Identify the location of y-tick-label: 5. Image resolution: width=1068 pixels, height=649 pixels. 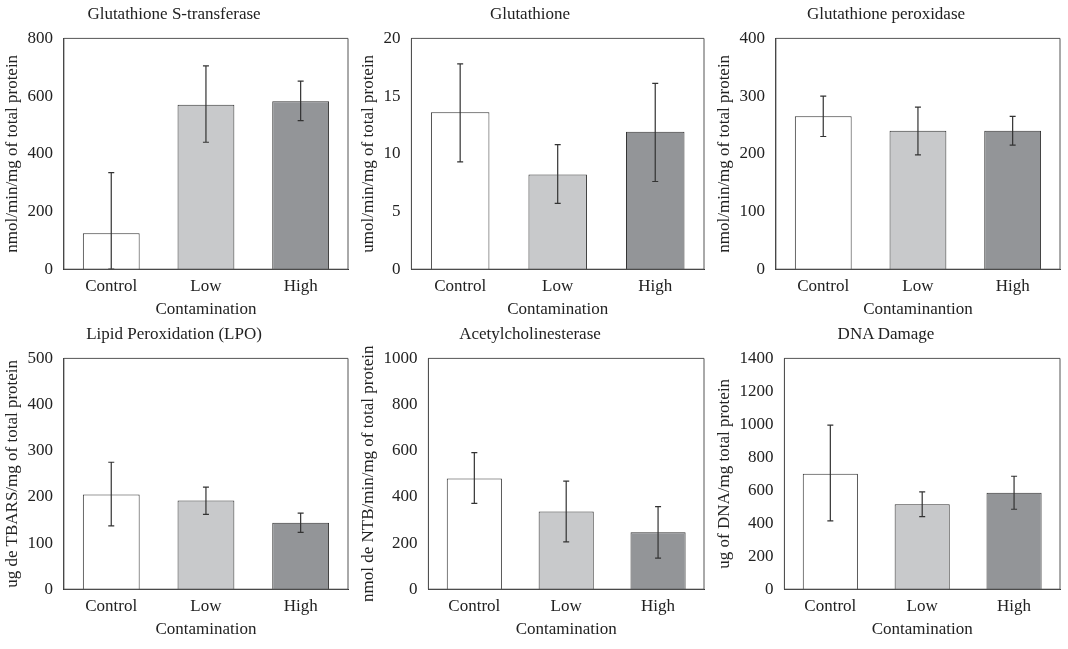
(396, 210).